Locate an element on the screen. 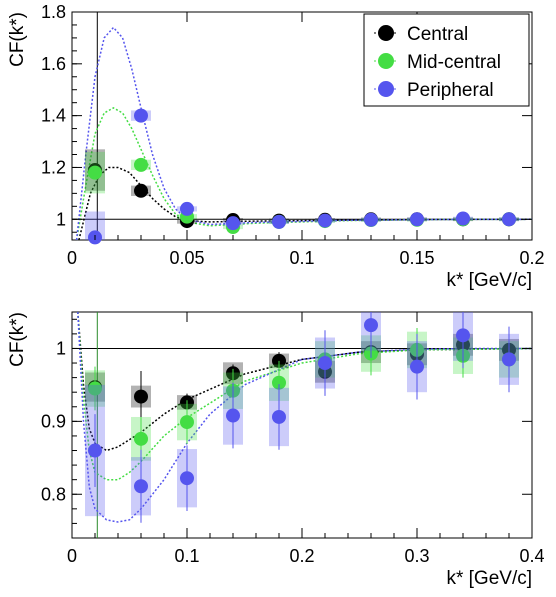  bottom-x-axis-title: k* [GeV/c] is located at coordinates (489, 578).